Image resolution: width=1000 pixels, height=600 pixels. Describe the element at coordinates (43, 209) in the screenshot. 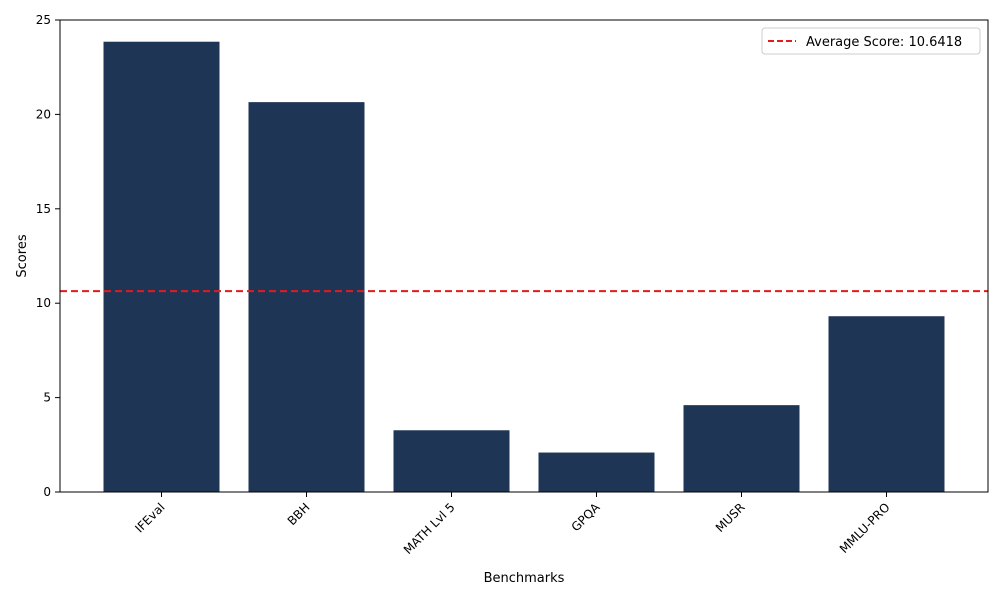

I see `y-tick-label: 15` at that location.